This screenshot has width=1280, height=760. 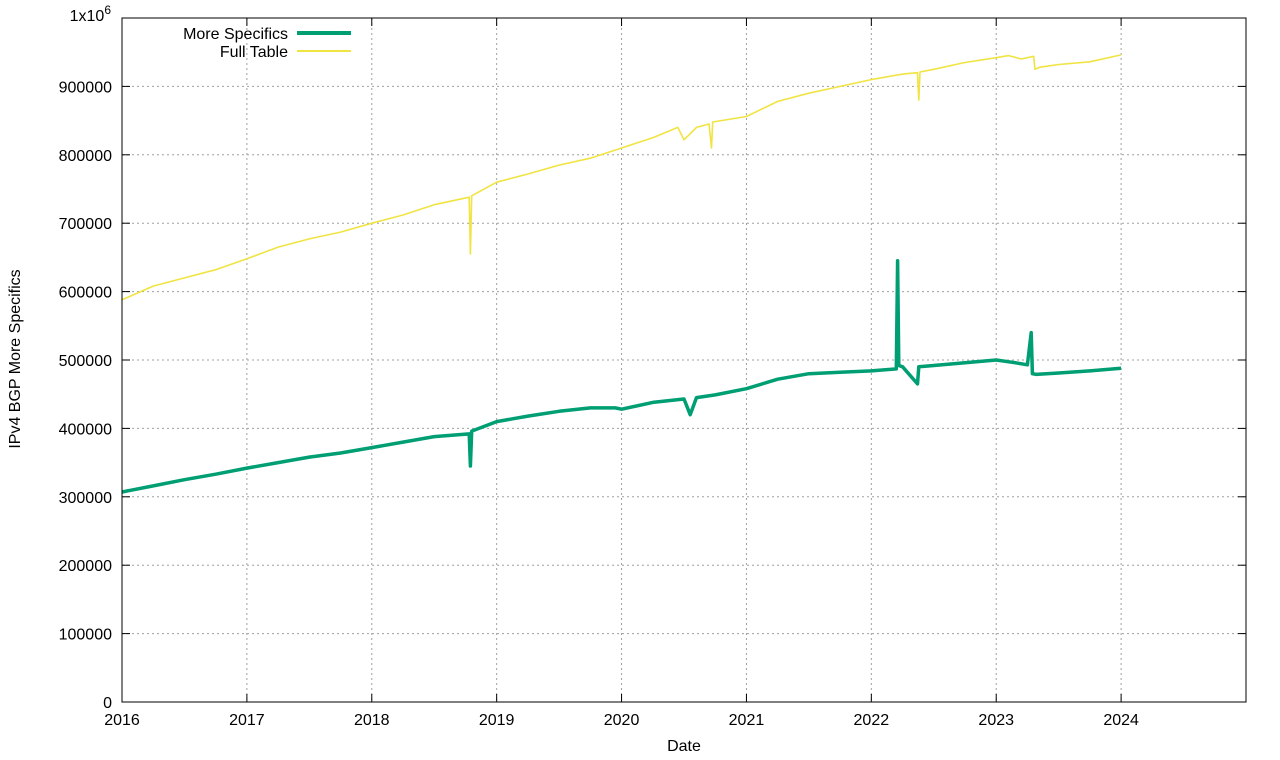 I want to click on legend-label-full-table: Full Table, so click(x=254, y=52).